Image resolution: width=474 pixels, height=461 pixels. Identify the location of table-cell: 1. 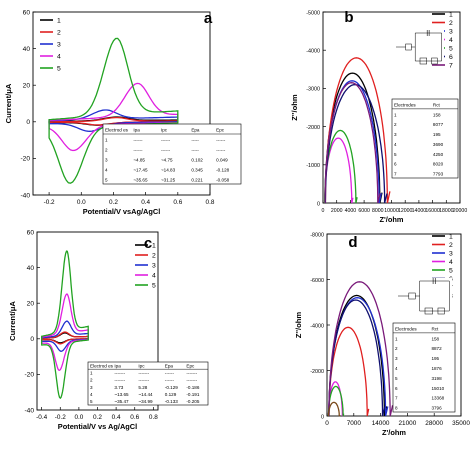
(396, 338).